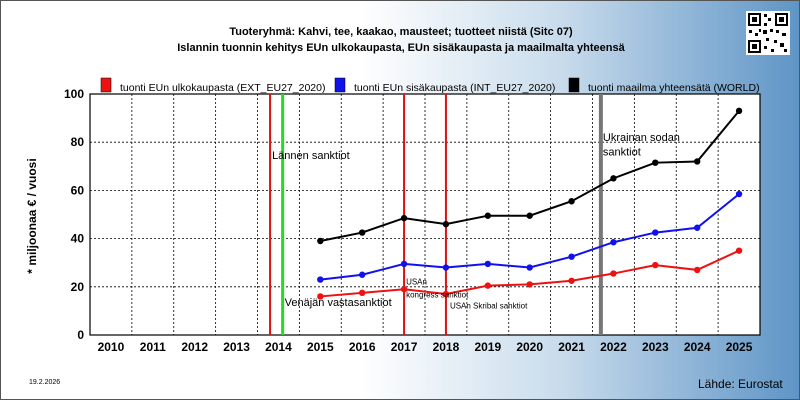 This screenshot has width=800, height=400. What do you see at coordinates (697, 347) in the screenshot?
I see `x-tick-label: 2024` at bounding box center [697, 347].